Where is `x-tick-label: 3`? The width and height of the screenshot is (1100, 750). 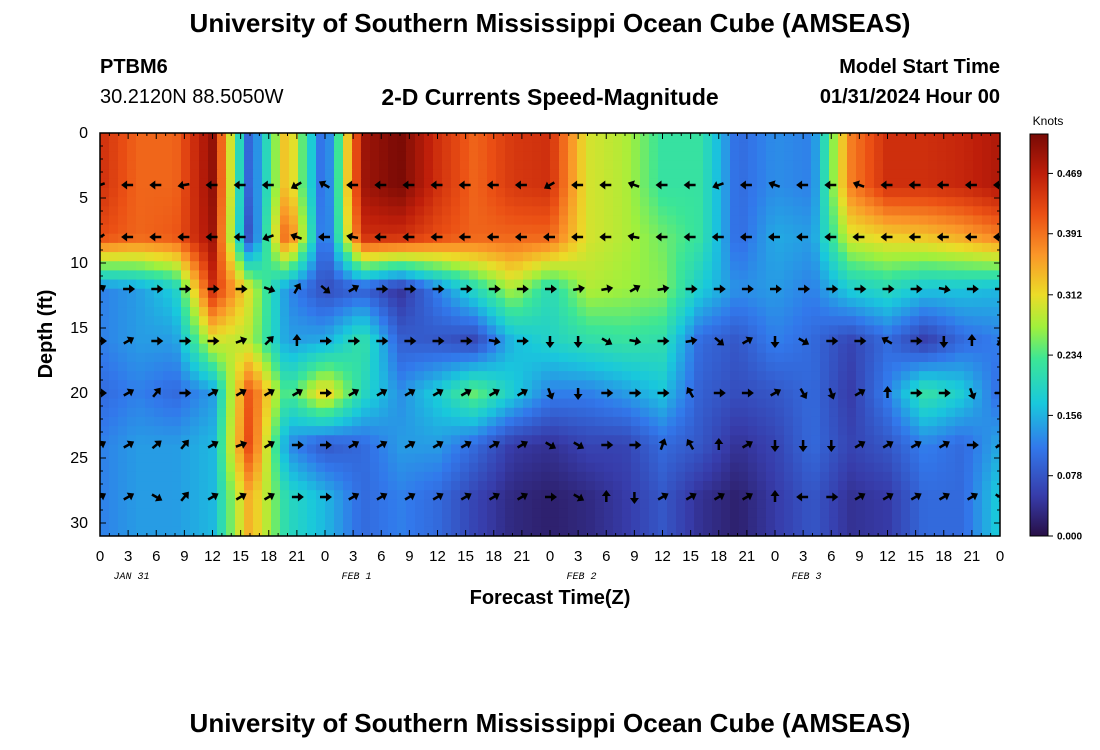 x-tick-label: 3 is located at coordinates (803, 556).